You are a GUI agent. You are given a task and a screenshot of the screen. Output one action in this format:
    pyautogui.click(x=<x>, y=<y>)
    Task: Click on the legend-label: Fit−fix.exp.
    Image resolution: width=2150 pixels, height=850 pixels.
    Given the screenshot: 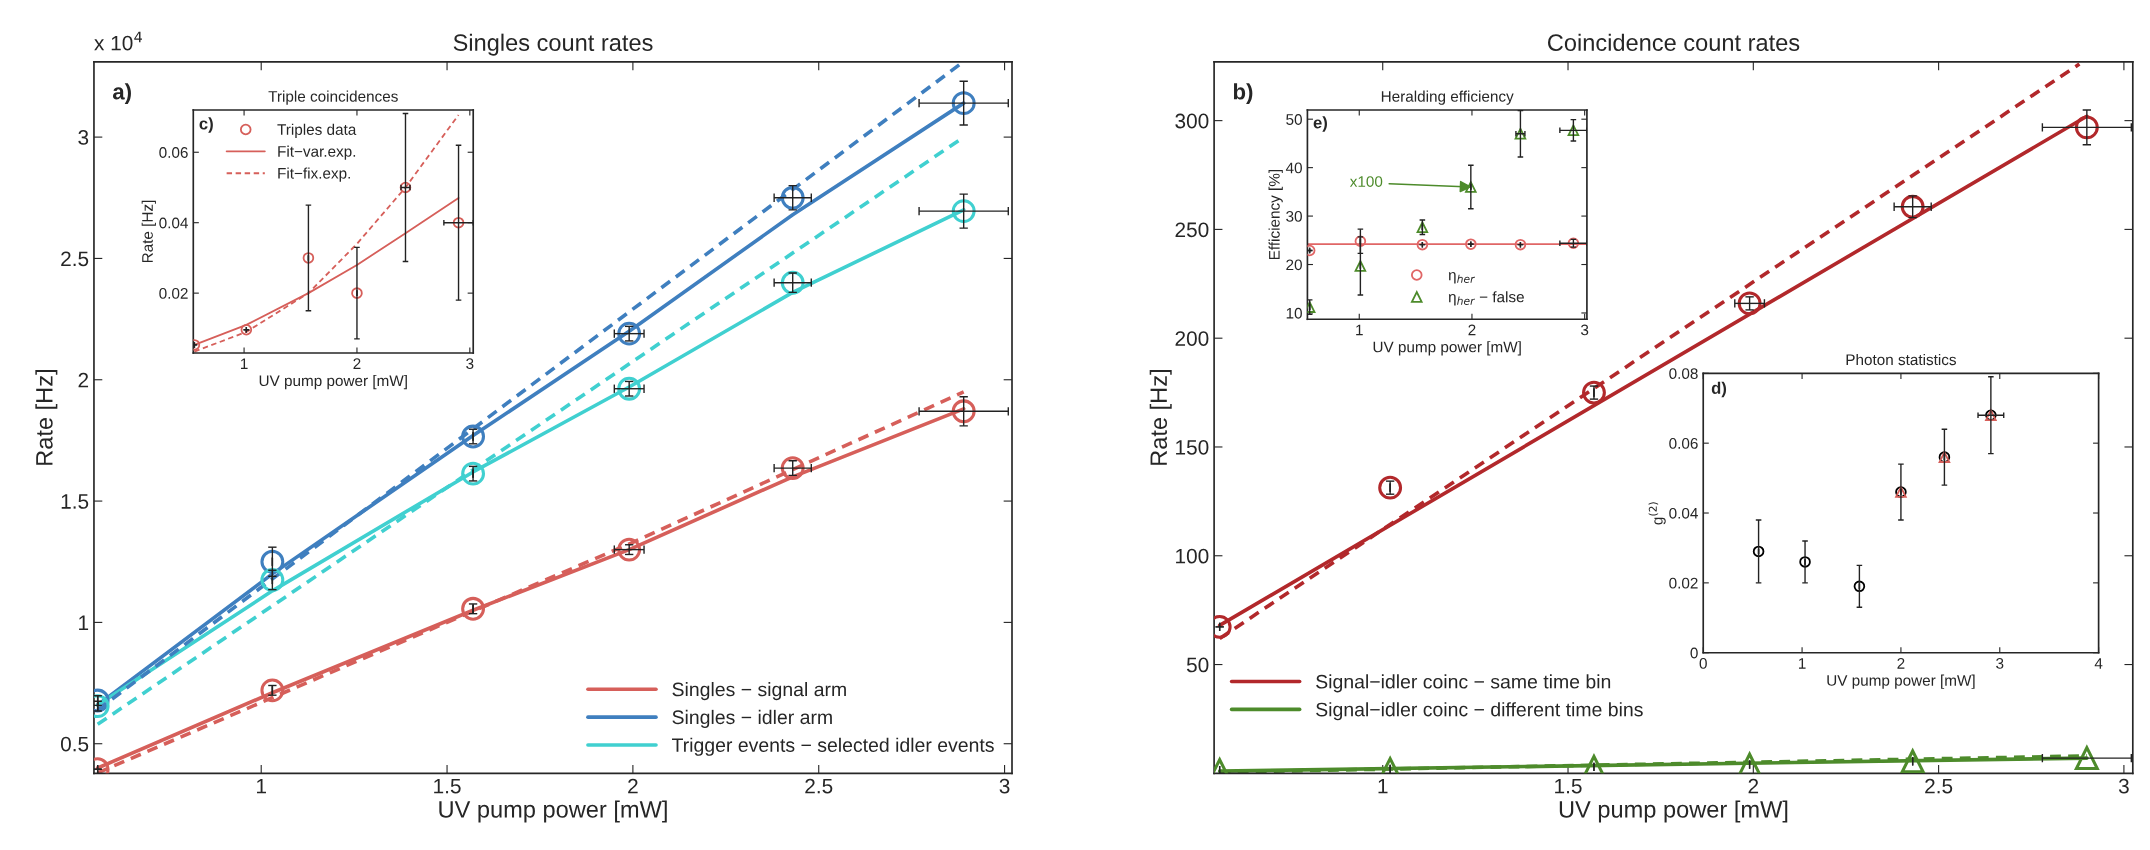 What is the action you would take?
    pyautogui.click(x=314, y=174)
    